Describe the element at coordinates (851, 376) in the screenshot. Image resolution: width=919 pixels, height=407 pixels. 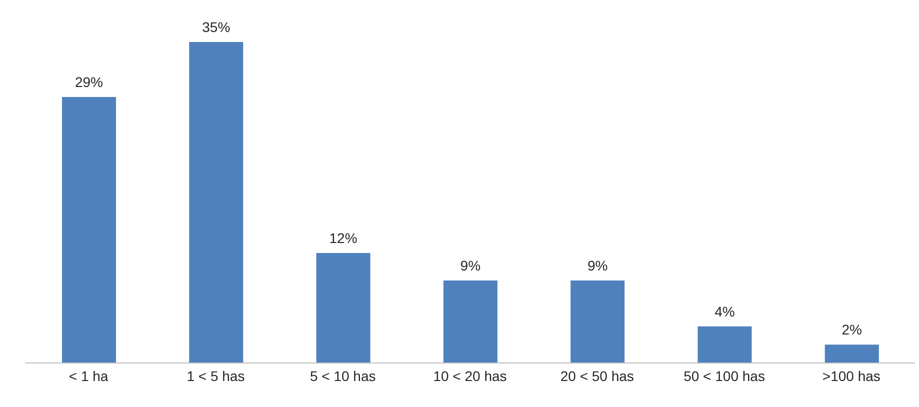
I see `x-tick-label: >100 has` at that location.